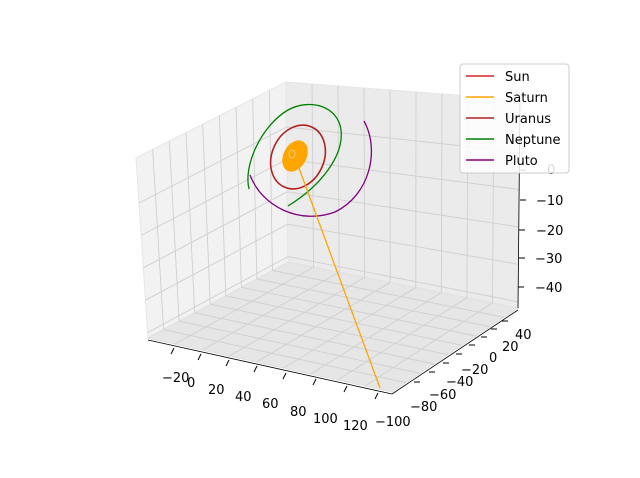  What do you see at coordinates (442, 395) in the screenshot?
I see `y-tick-label: −60` at bounding box center [442, 395].